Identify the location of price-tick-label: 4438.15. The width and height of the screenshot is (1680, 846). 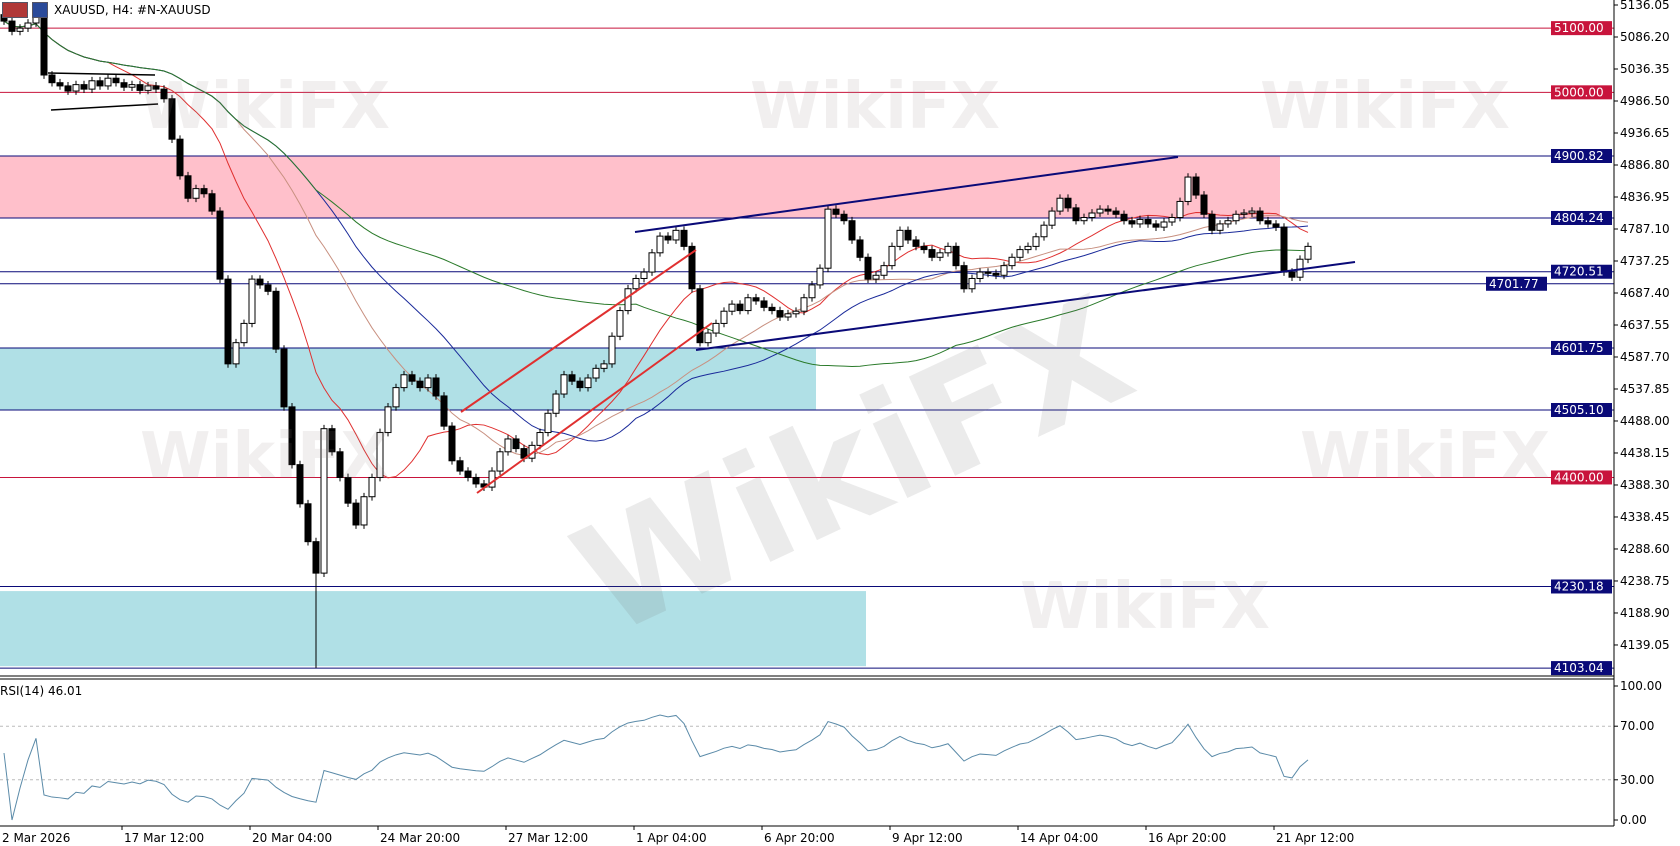
(1645, 453).